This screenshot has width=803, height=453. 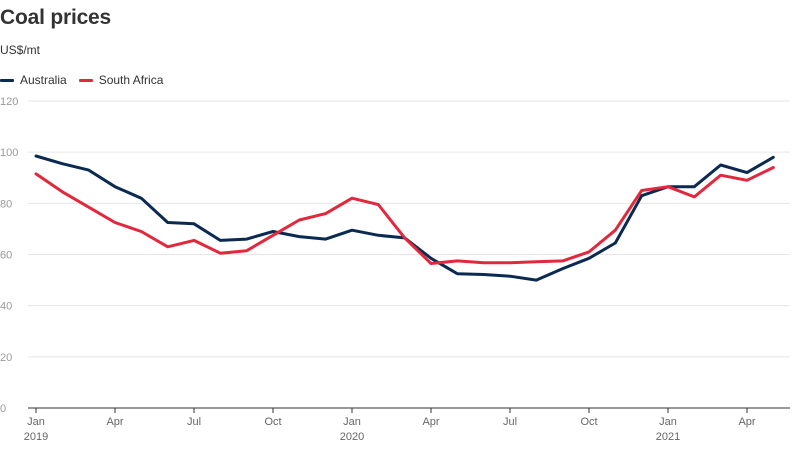 What do you see at coordinates (668, 437) in the screenshot?
I see `x-tick-year-label: 2021` at bounding box center [668, 437].